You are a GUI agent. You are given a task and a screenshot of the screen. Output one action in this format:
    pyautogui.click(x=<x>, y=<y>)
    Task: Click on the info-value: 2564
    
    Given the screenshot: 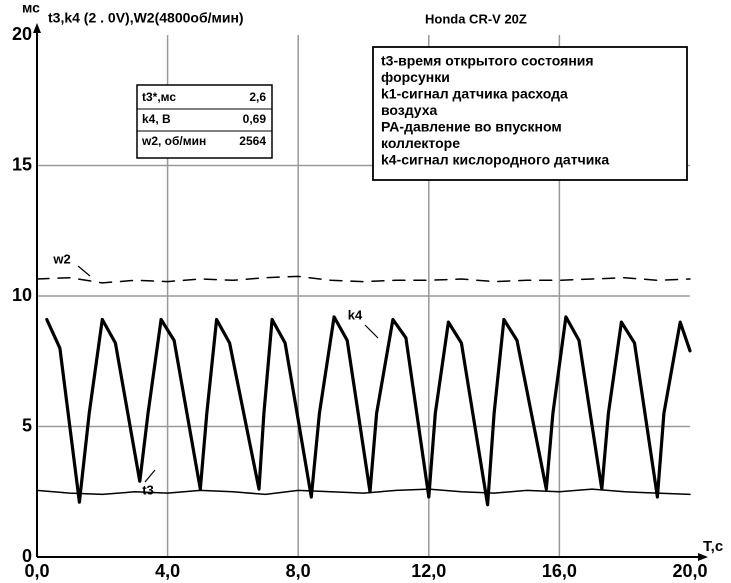 What is the action you would take?
    pyautogui.click(x=252, y=141)
    